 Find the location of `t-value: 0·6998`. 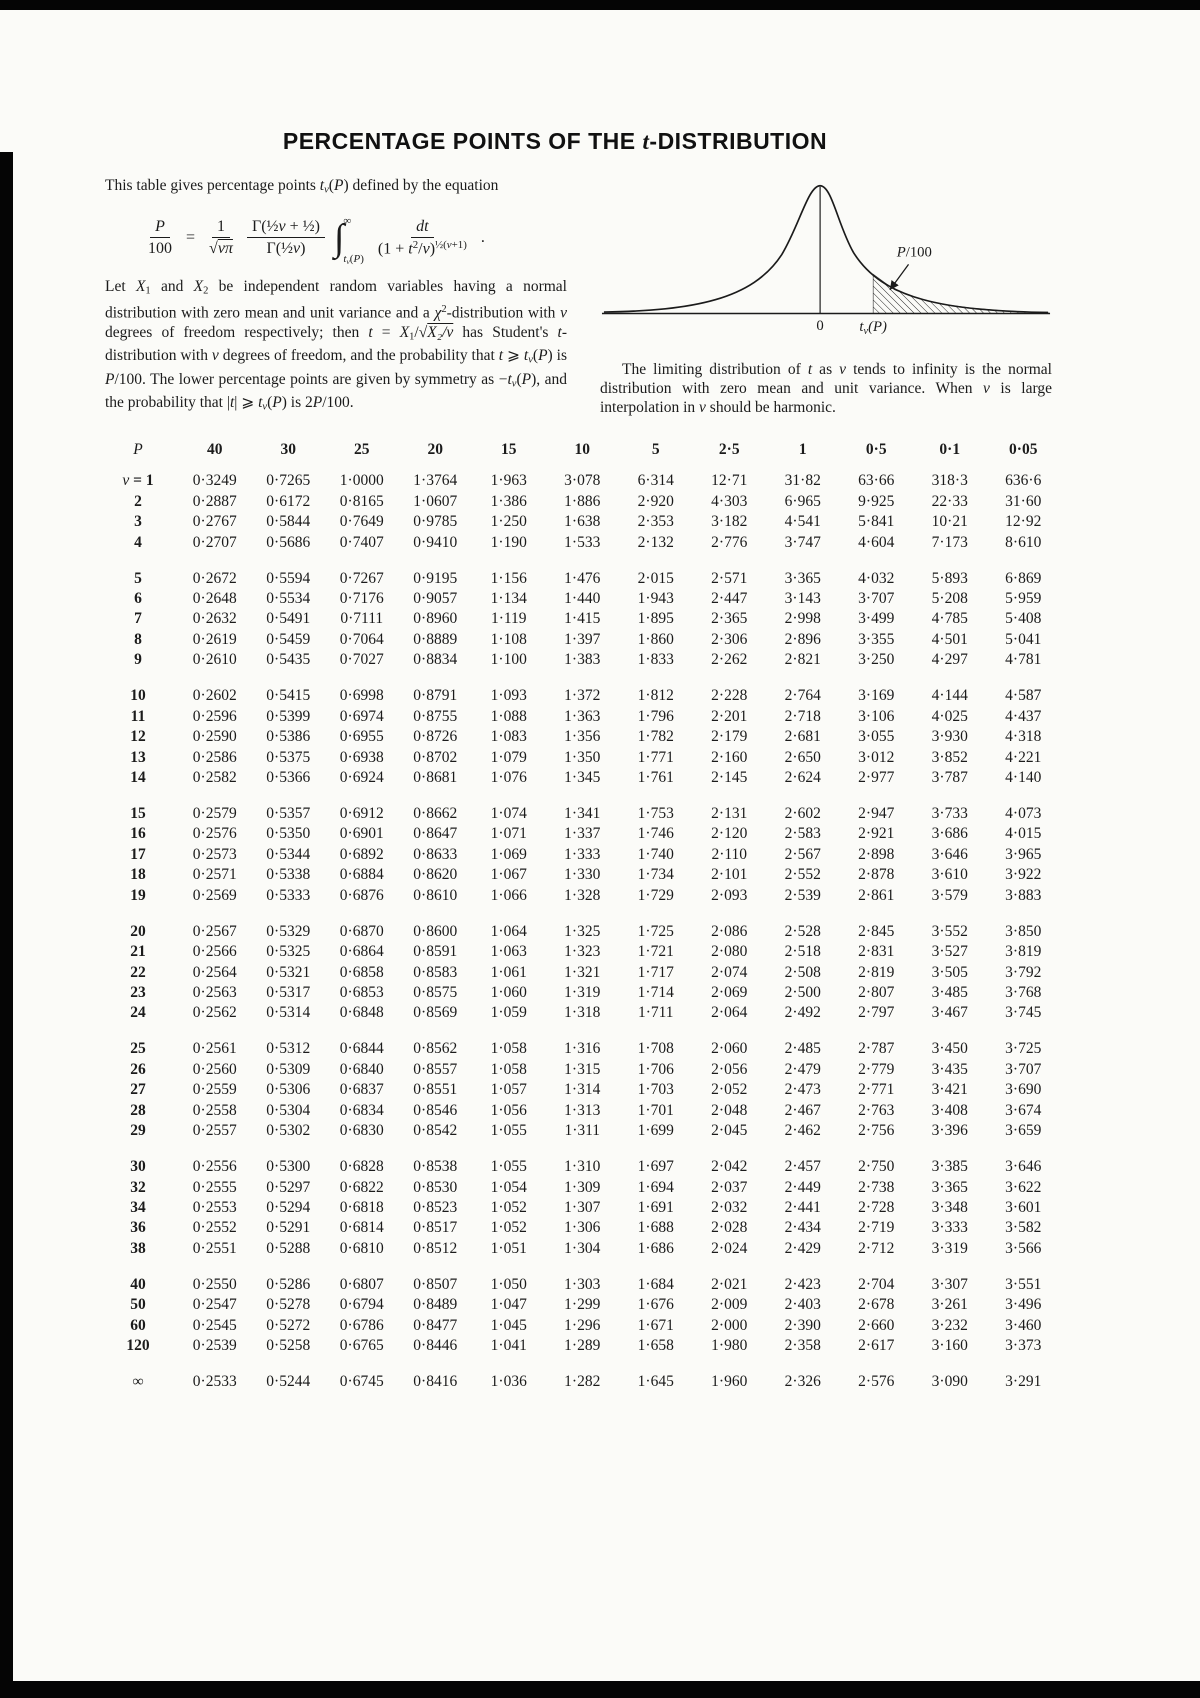

t-value: 0·6998 is located at coordinates (361, 696).